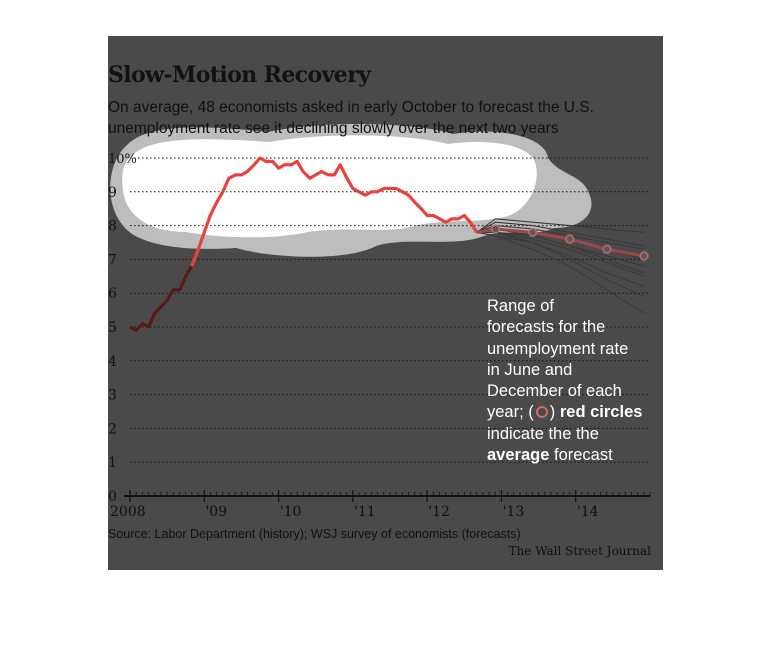 This screenshot has width=770, height=664. What do you see at coordinates (112, 396) in the screenshot?
I see `y-tick-label: 3` at bounding box center [112, 396].